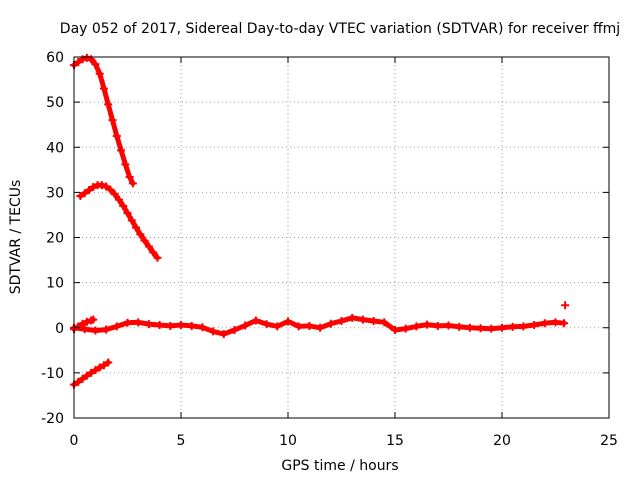 Image resolution: width=640 pixels, height=480 pixels. I want to click on y-tick-label-6: 40, so click(55, 148).